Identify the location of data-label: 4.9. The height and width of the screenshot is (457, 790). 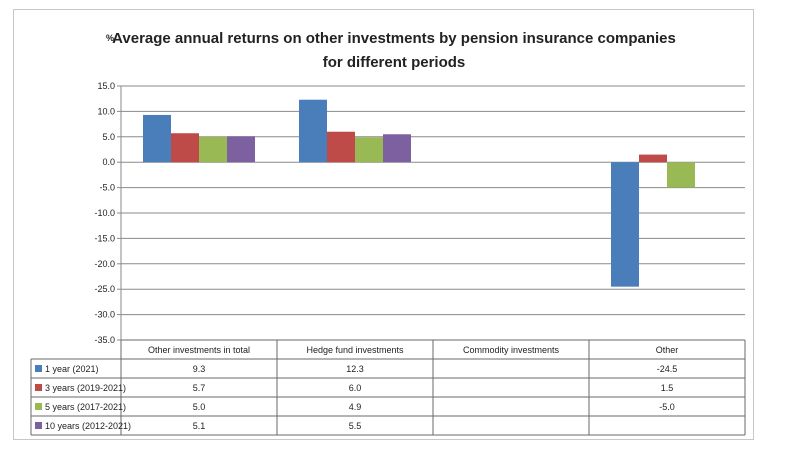
(355, 407).